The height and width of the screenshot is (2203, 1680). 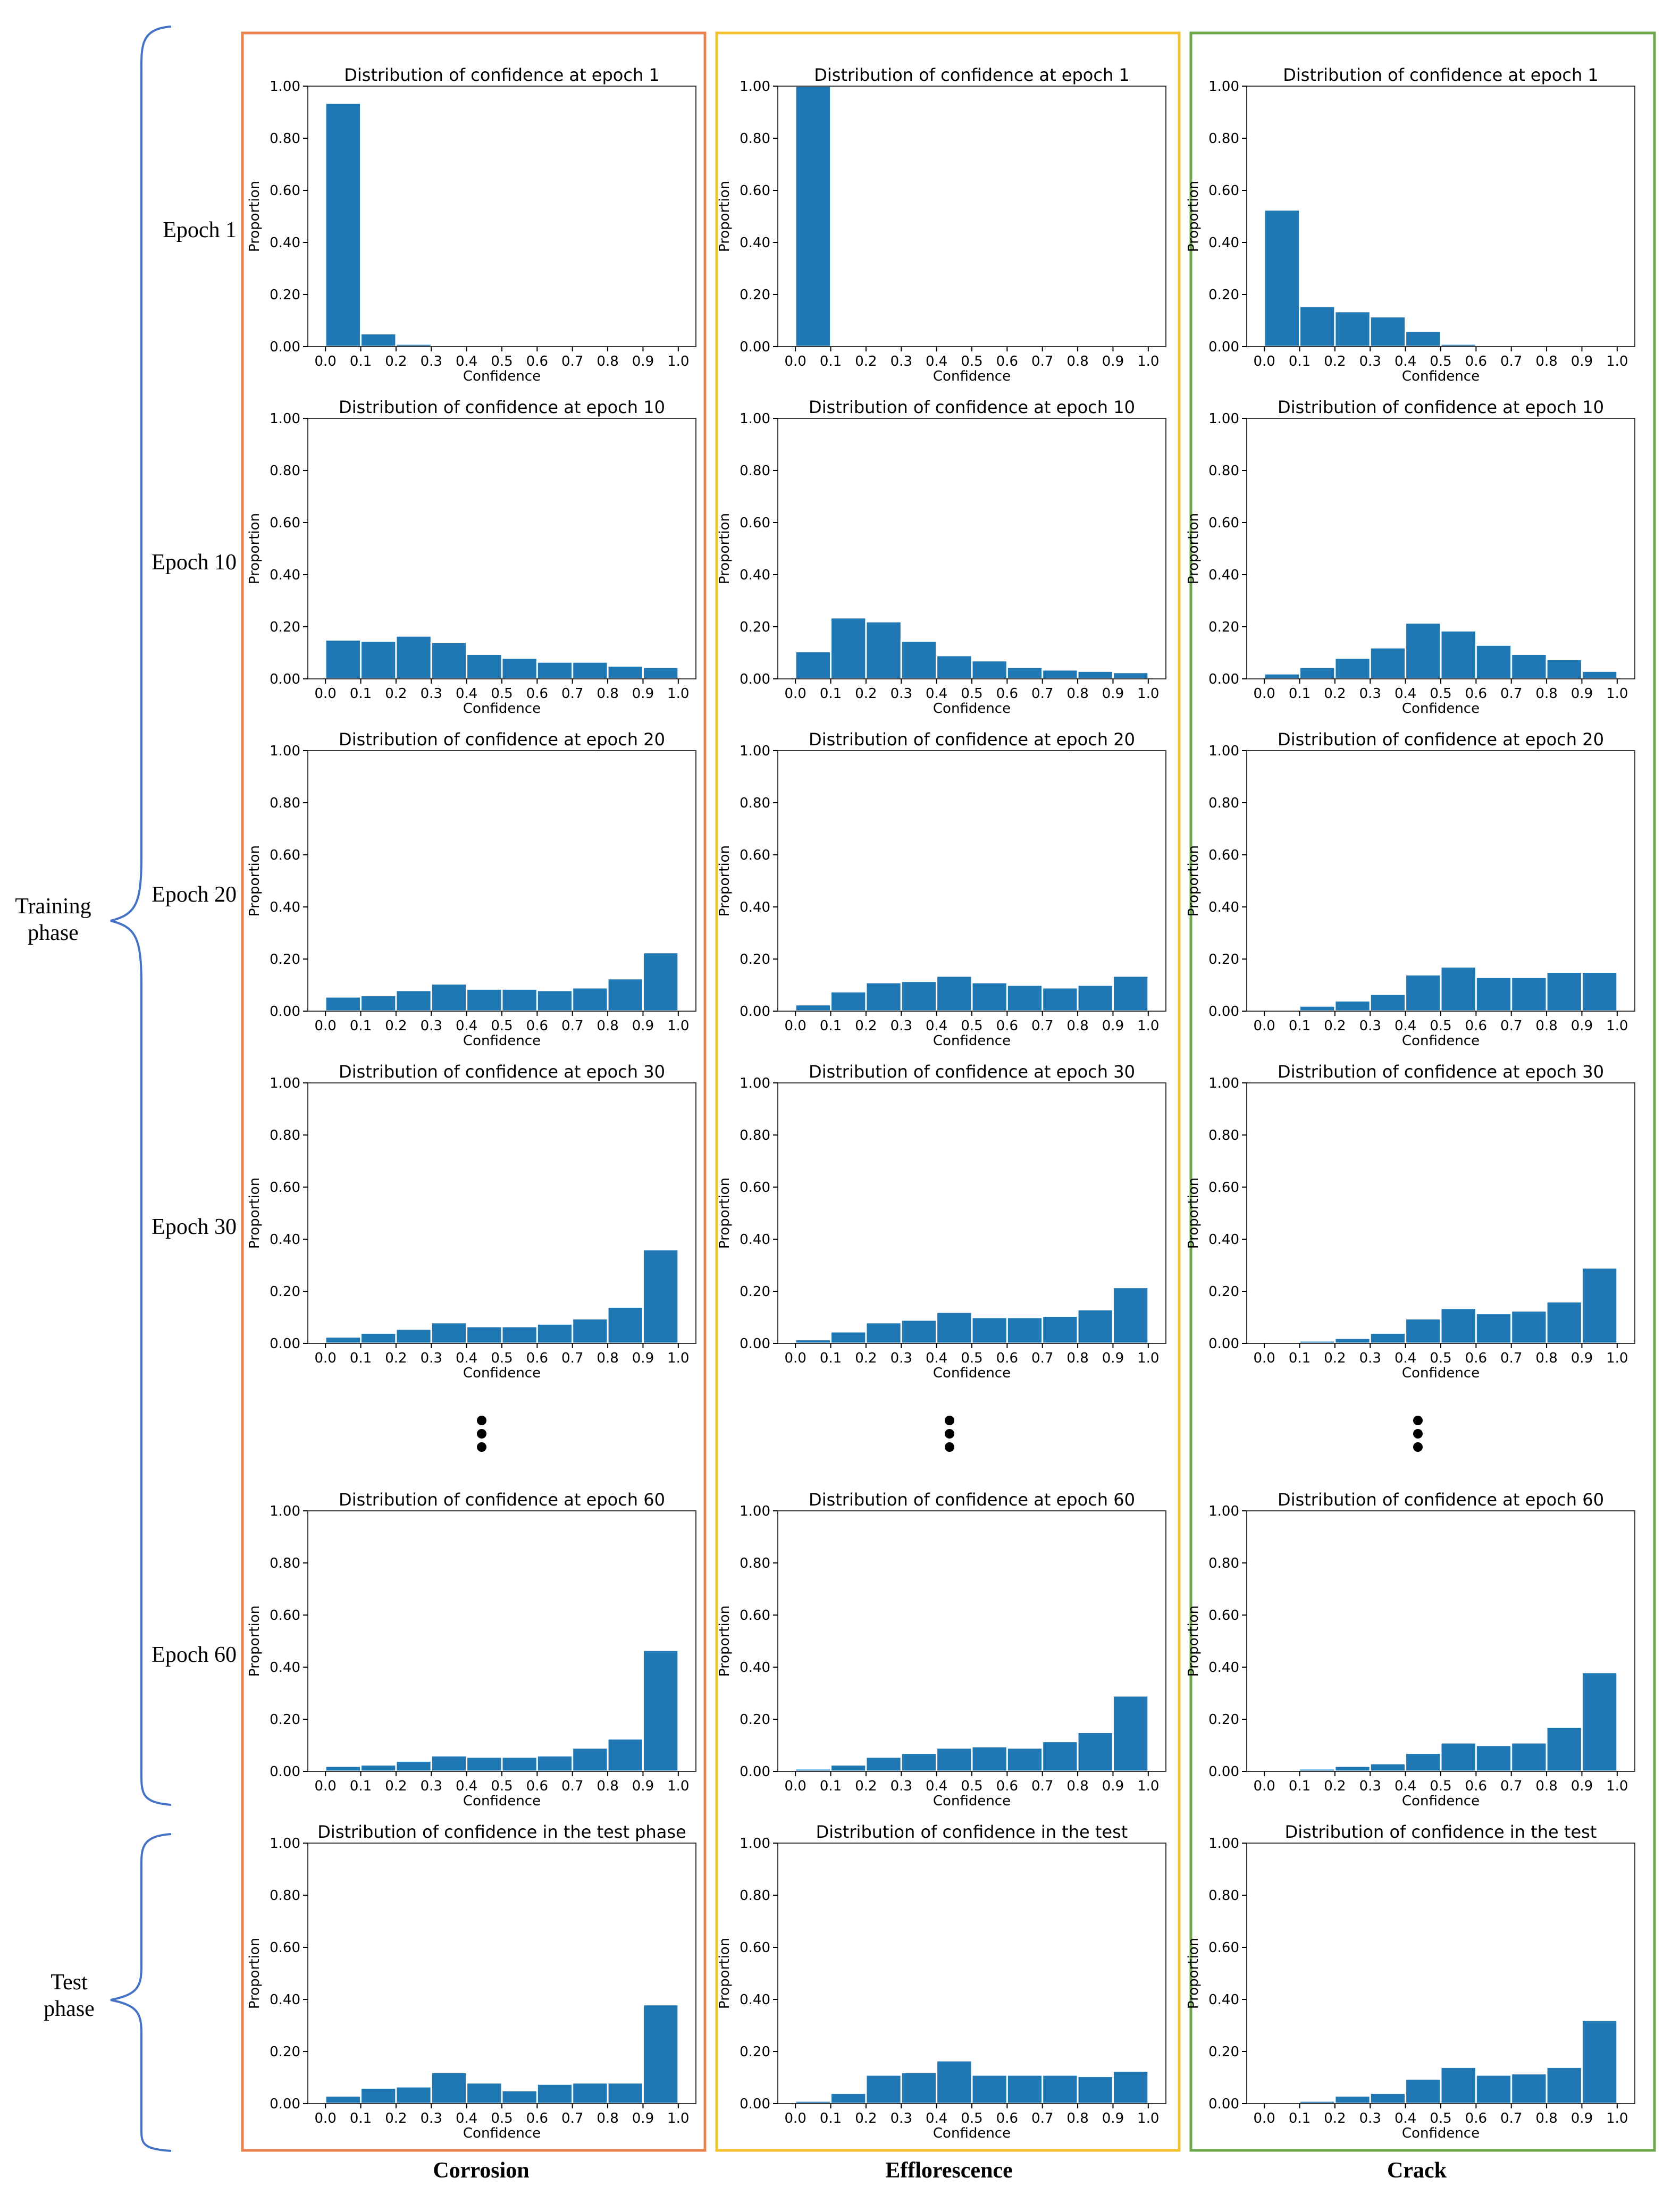 I want to click on column-label-corrosion: Corrosion, so click(x=481, y=2170).